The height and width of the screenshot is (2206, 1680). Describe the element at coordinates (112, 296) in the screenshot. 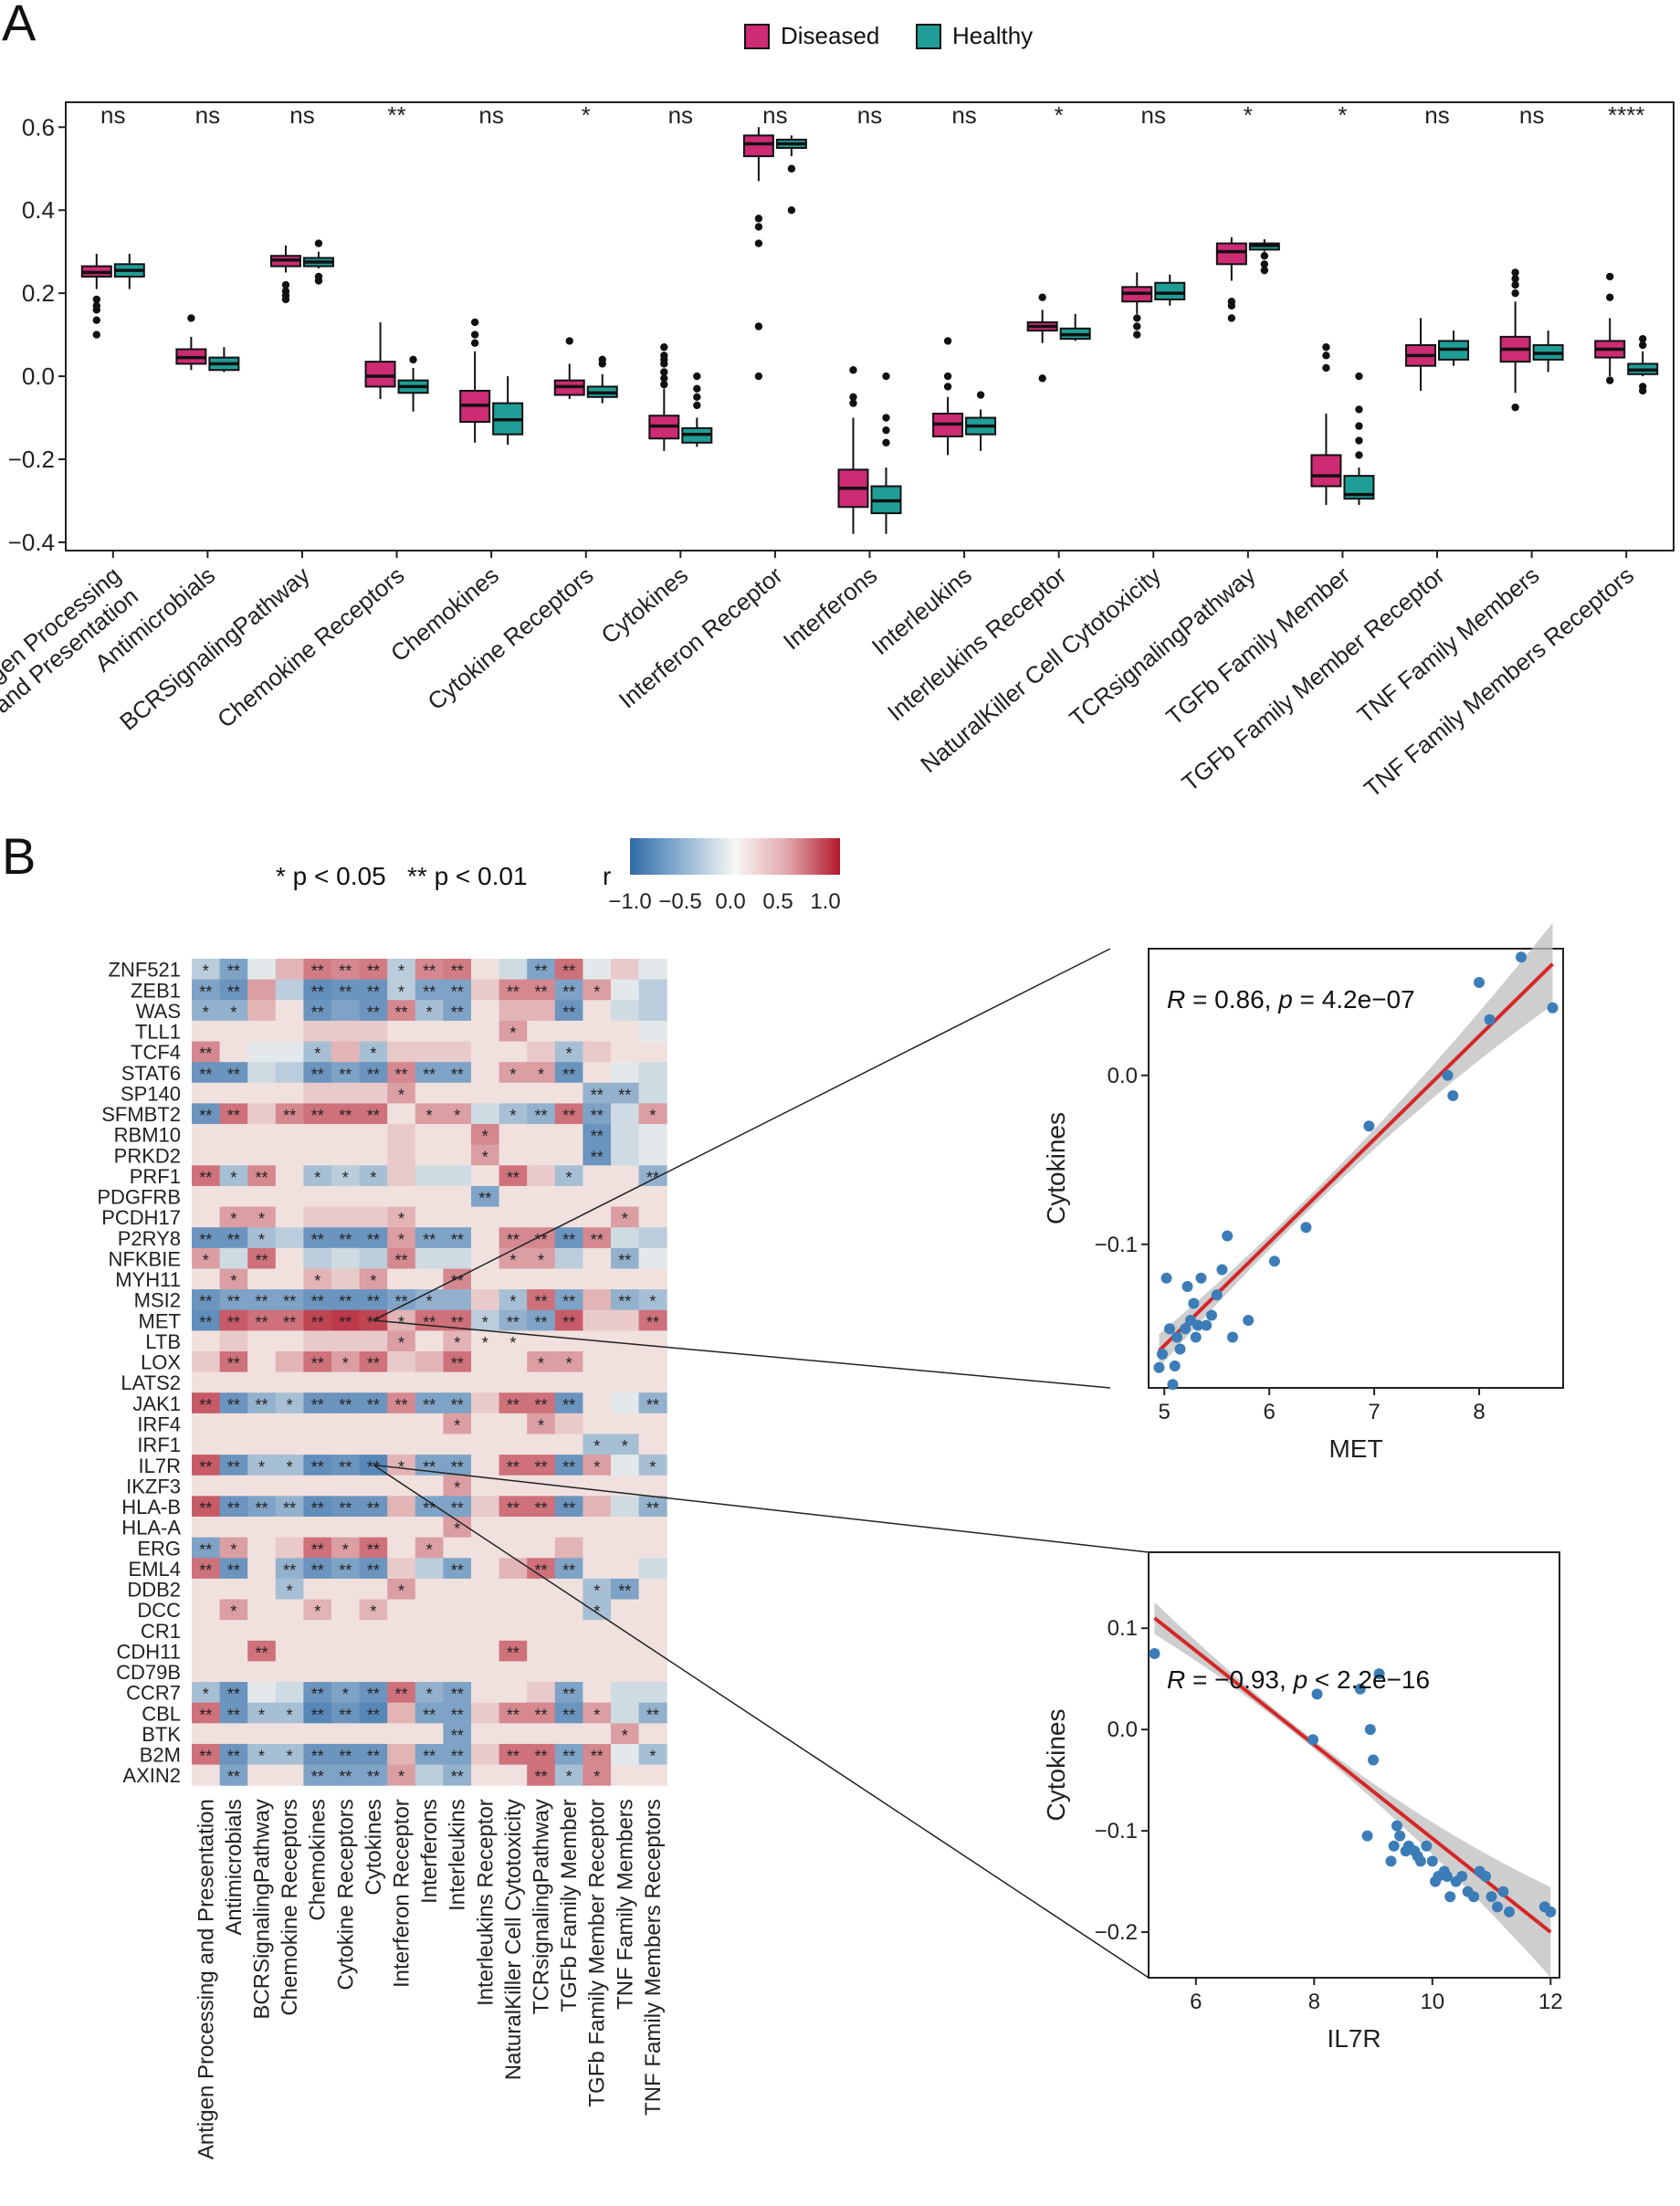

I see `box-group` at that location.